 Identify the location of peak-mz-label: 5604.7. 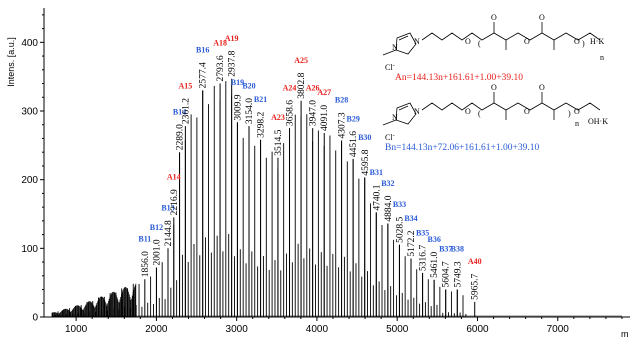
(447, 274).